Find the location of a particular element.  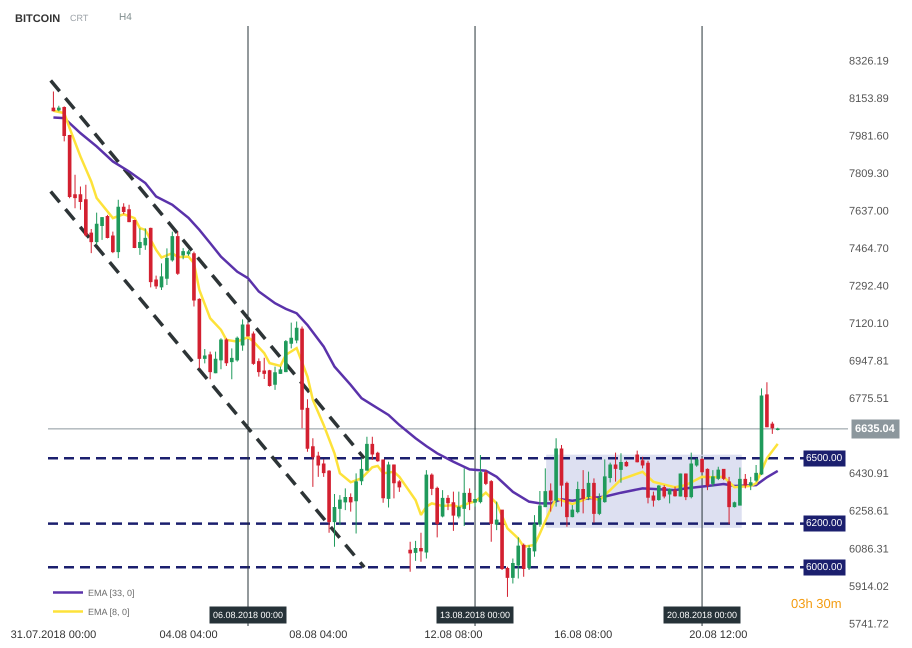

legend-label: EMA [8, 0] is located at coordinates (109, 612).